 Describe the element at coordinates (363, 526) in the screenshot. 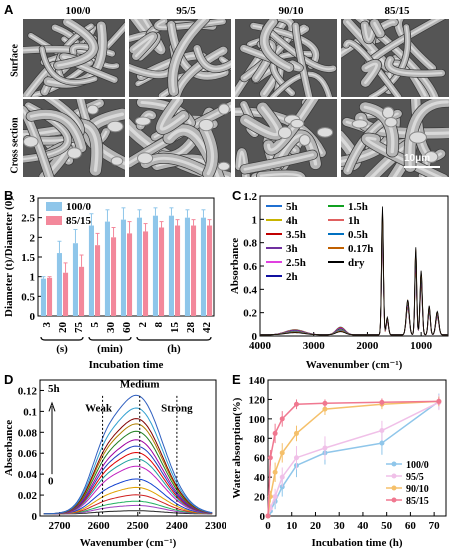

I see `chart-e-xtick-label: 40` at that location.